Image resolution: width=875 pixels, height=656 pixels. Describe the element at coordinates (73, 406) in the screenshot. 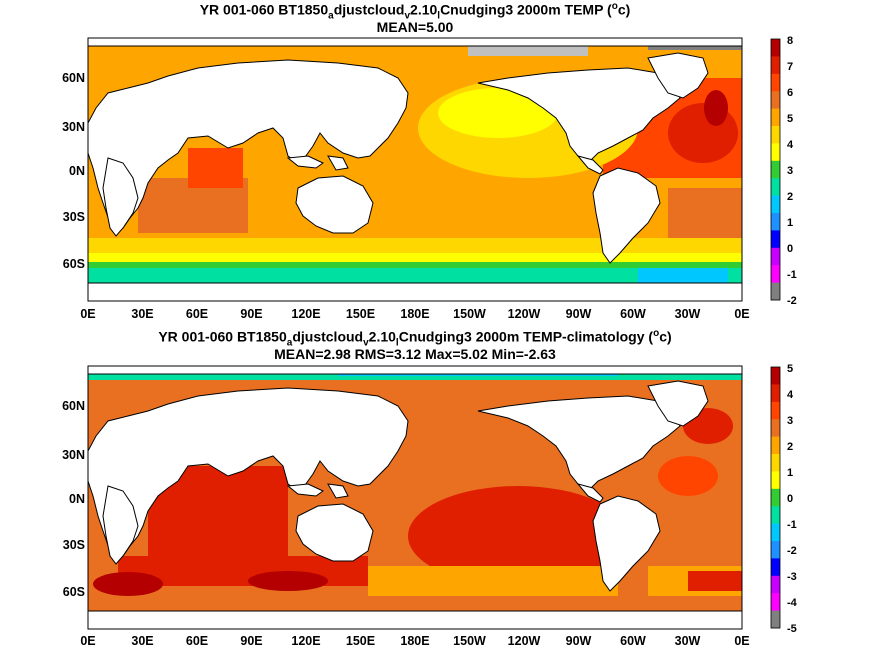

I see `panel2-ylabel-60n: 60N` at that location.